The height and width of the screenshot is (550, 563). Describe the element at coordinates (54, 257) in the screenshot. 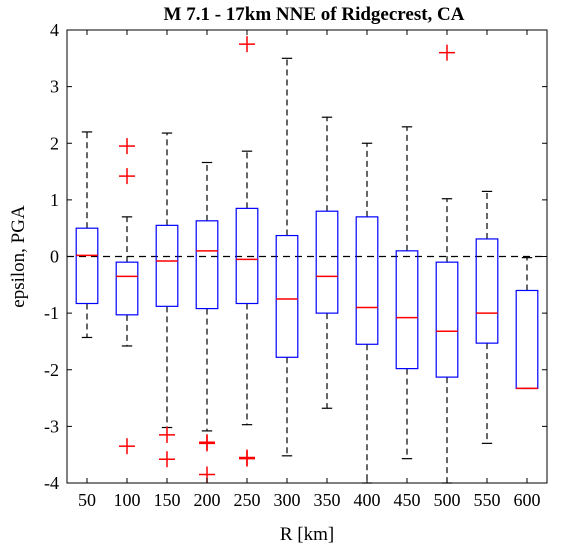

I see `y-tick-label: 0` at that location.